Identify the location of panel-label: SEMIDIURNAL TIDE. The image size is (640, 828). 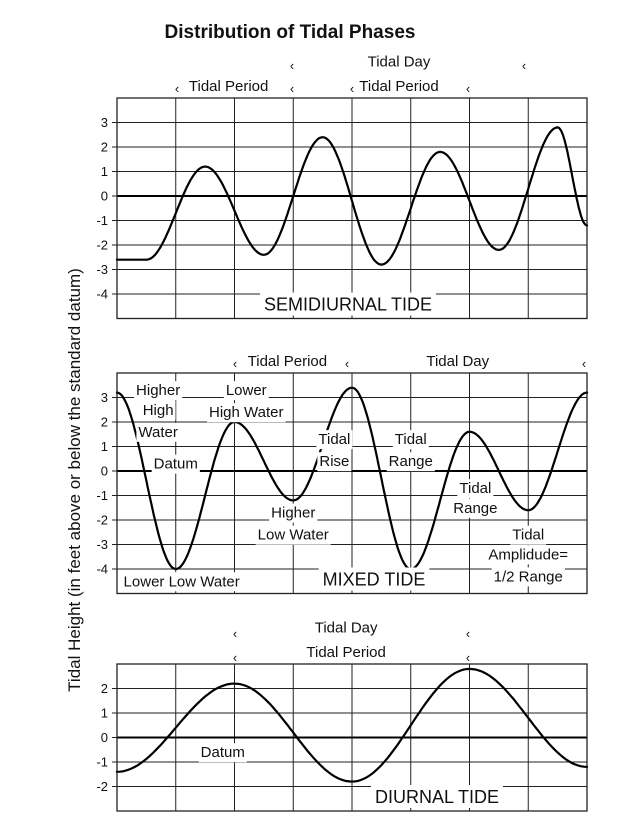
(348, 305).